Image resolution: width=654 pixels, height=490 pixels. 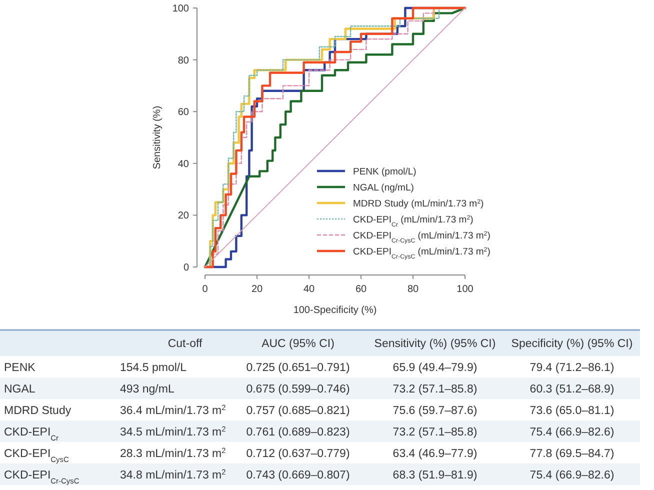 I want to click on x-tick-label: 100, so click(x=465, y=289).